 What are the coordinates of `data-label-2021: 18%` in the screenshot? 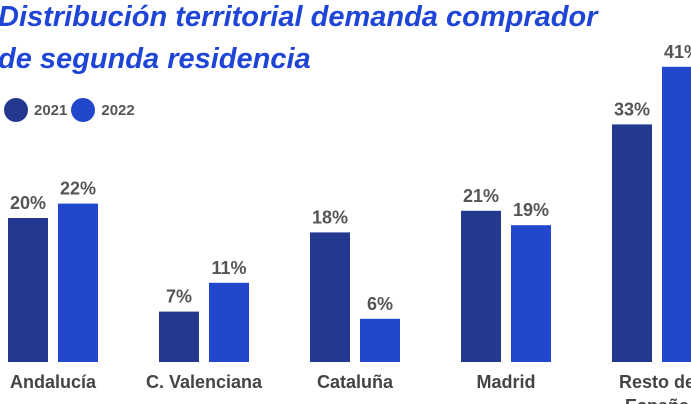 It's located at (330, 217).